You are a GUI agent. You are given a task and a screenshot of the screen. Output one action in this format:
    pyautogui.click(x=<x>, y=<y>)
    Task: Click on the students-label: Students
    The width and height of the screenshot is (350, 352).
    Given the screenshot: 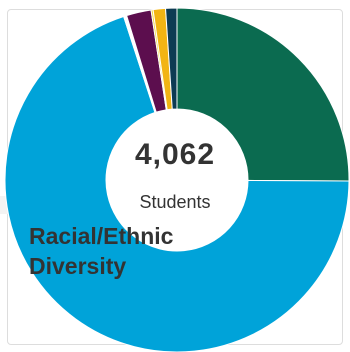 What is the action you would take?
    pyautogui.click(x=175, y=202)
    